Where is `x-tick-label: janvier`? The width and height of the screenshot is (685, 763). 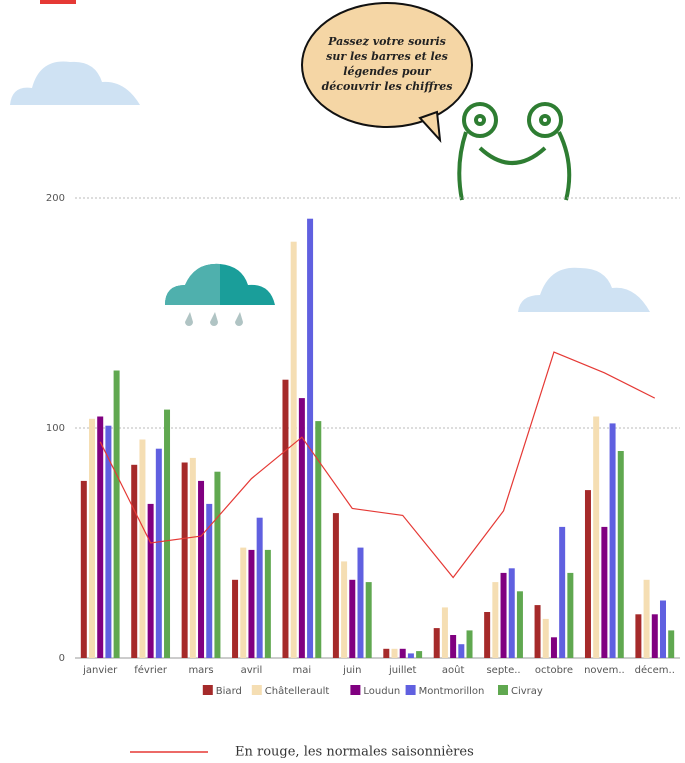 x-tick-label: janvier is located at coordinates (100, 670).